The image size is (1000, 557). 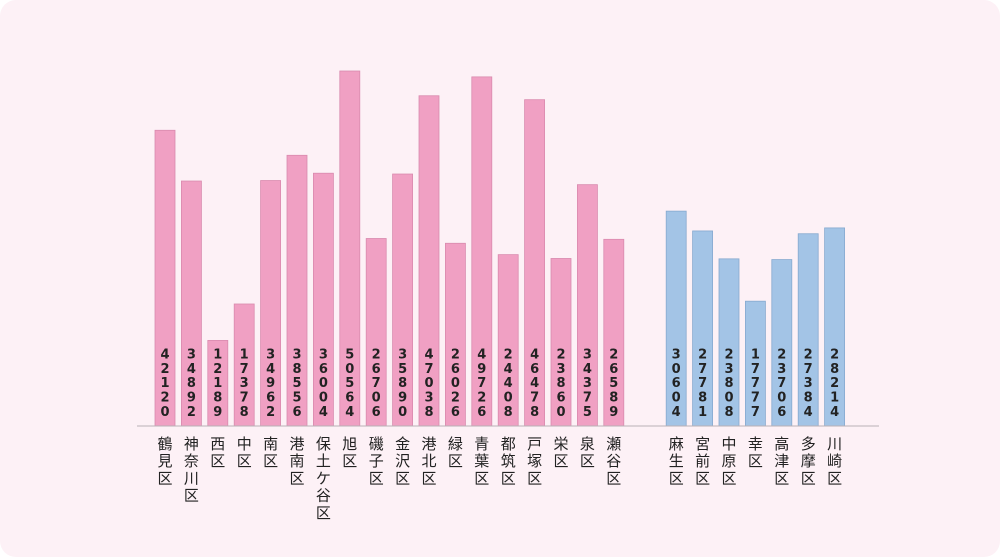 What do you see at coordinates (781, 461) in the screenshot?
I see `tick-label: 高津区` at bounding box center [781, 461].